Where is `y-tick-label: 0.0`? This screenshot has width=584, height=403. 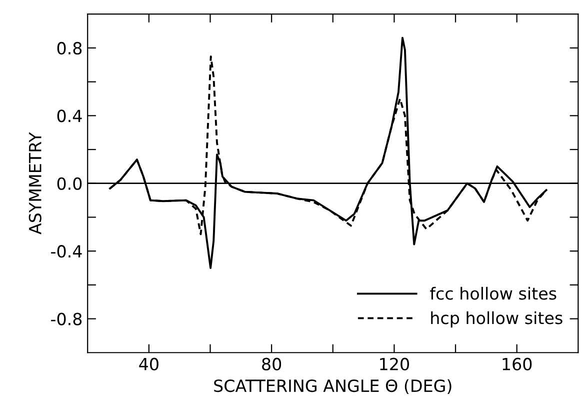
y-tick-label: 0.0 is located at coordinates (69, 183).